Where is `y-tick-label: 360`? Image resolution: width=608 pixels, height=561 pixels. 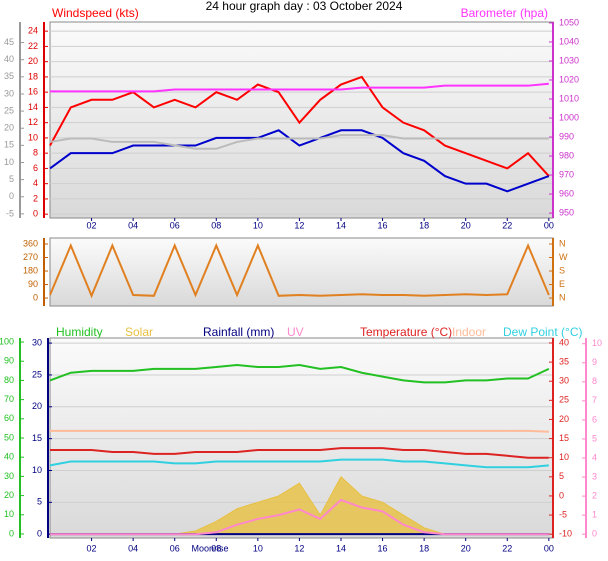 y-tick-label: 360 is located at coordinates (30, 243).